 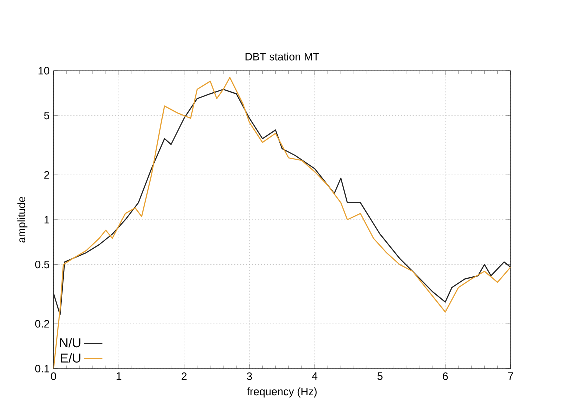 What do you see at coordinates (380, 376) in the screenshot?
I see `x-tick-label: 5` at bounding box center [380, 376].